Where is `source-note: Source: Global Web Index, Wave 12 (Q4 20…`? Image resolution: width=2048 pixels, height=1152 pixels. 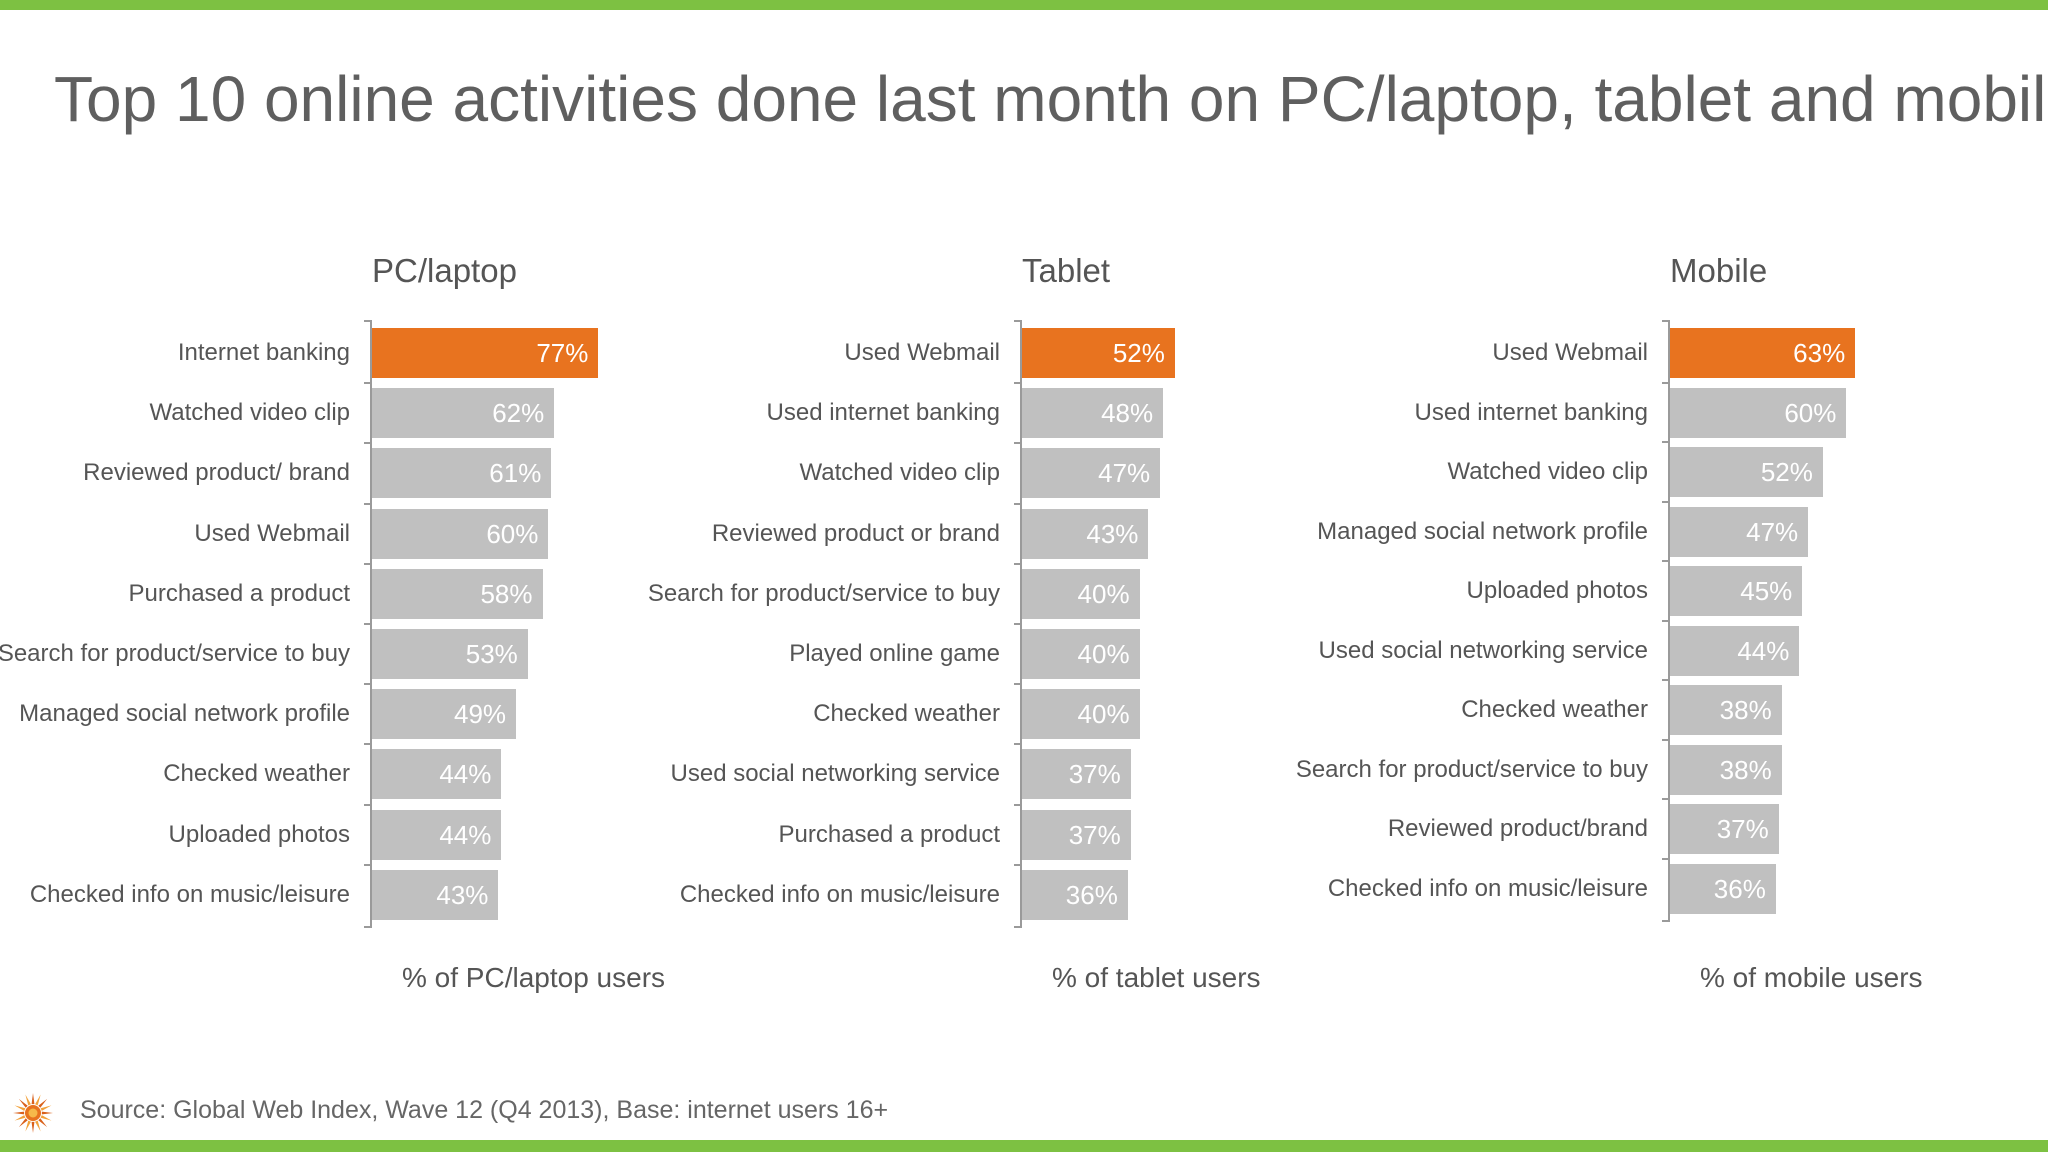
source-note: Source: Global Web Index, Wave 12 (Q4 20… is located at coordinates (484, 1110).